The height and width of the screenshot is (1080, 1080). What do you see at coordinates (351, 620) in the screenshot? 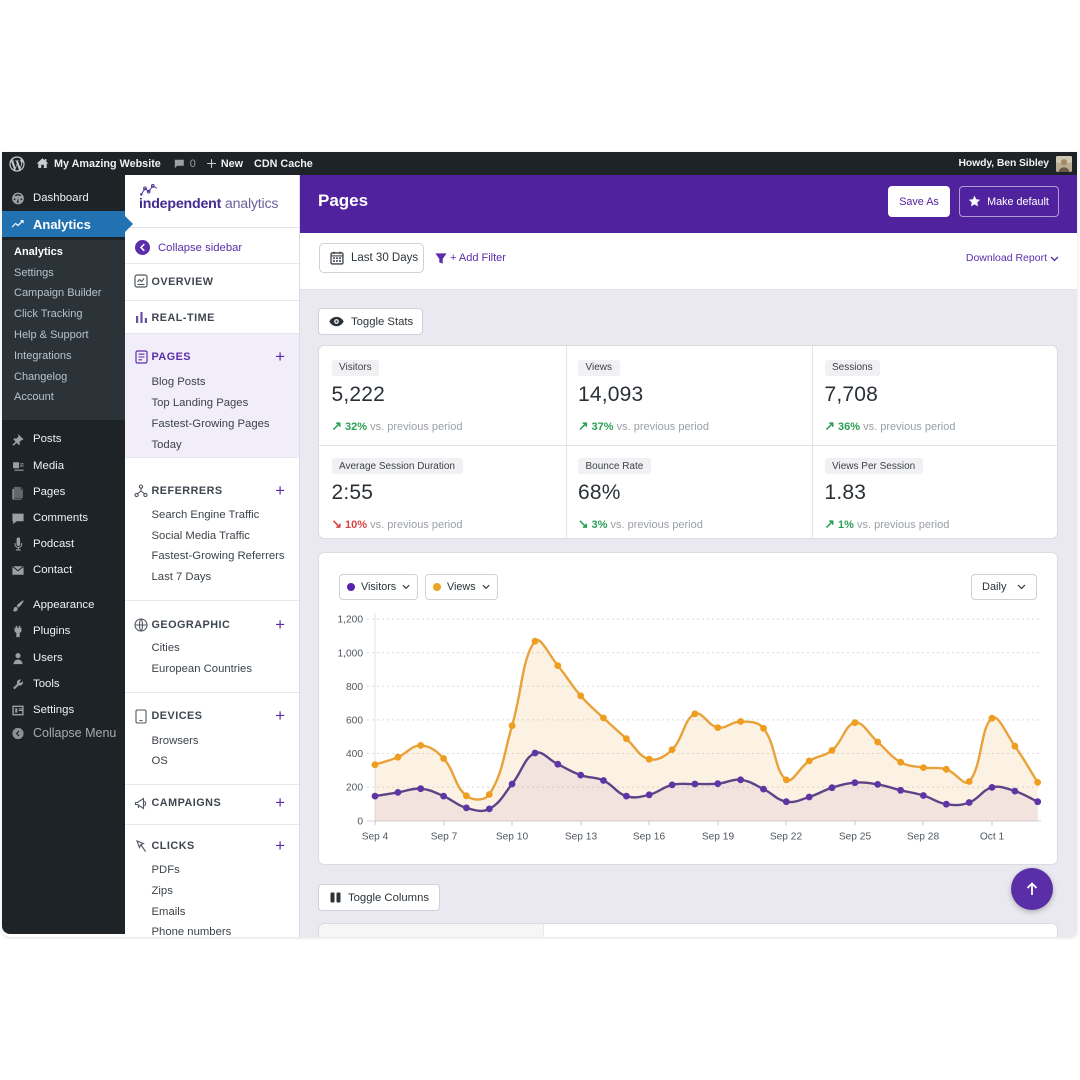
I see `svg-text: 1,200` at bounding box center [351, 620].